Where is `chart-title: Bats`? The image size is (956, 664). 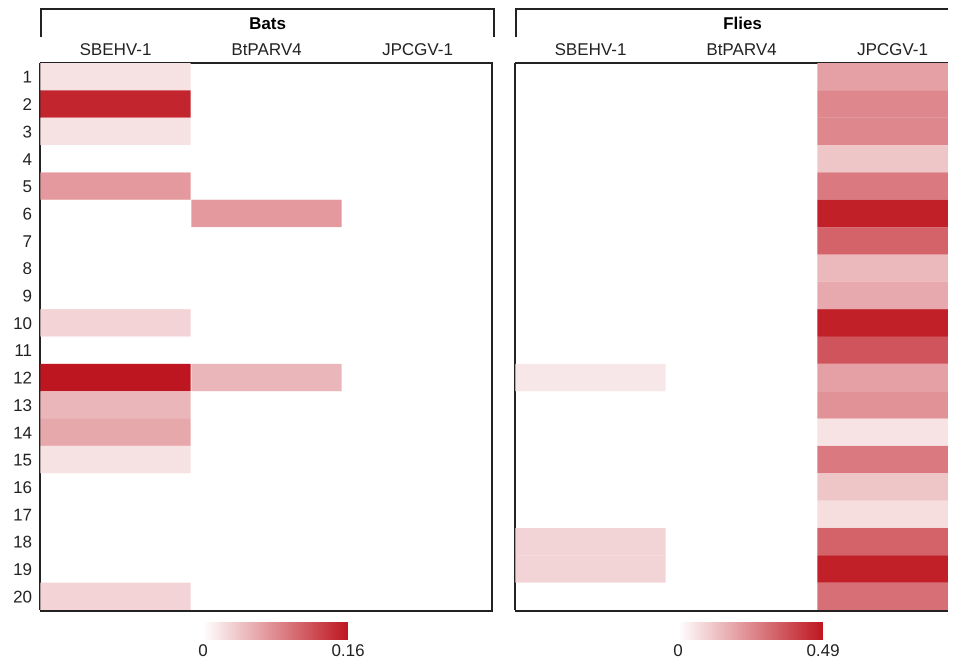 chart-title: Bats is located at coordinates (267, 22).